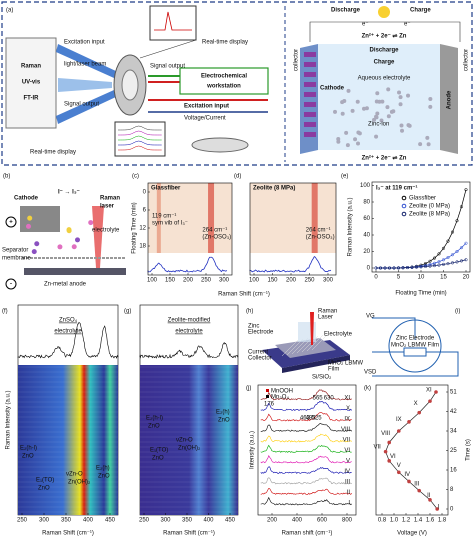 The image size is (474, 540). I want to click on label: Charge, so click(420, 11).